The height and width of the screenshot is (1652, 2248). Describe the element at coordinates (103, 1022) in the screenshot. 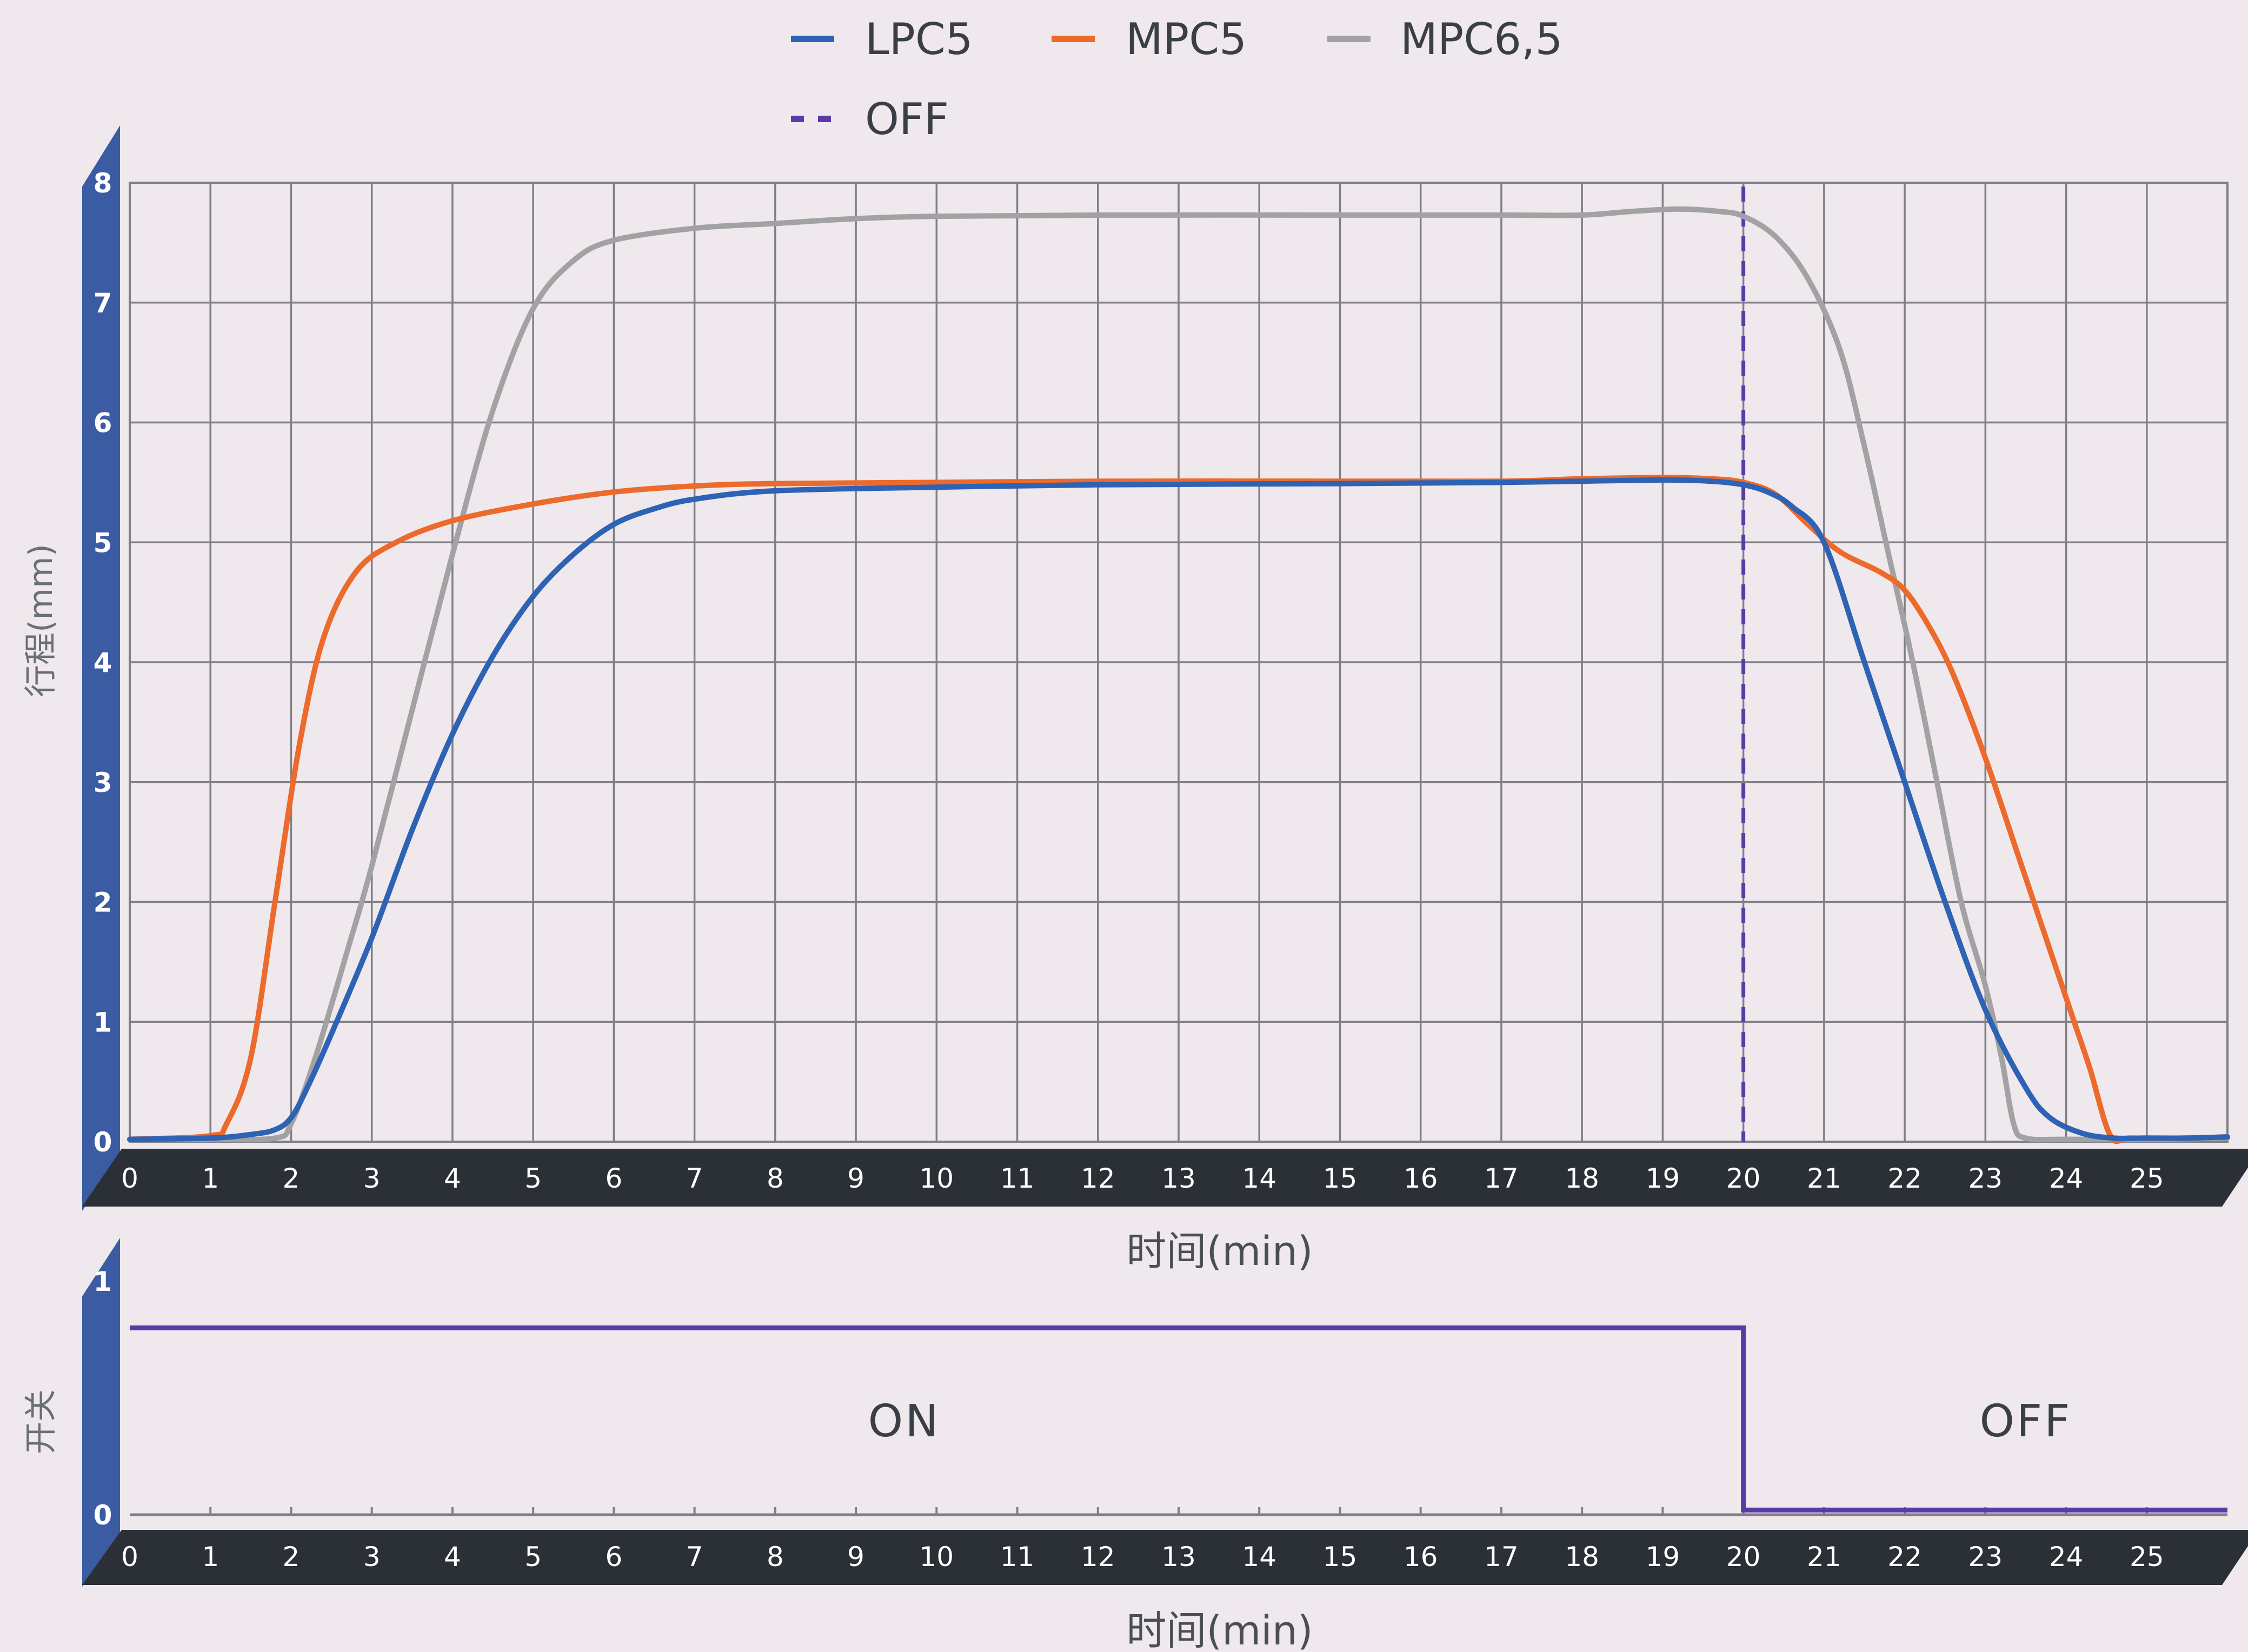

I see `y-tick-label: 1` at that location.